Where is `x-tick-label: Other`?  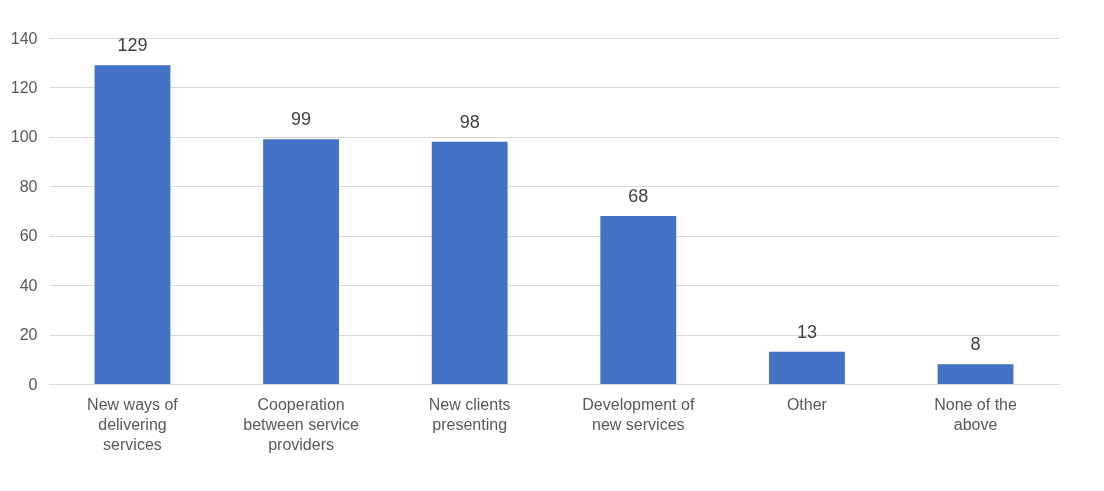 x-tick-label: Other is located at coordinates (807, 404).